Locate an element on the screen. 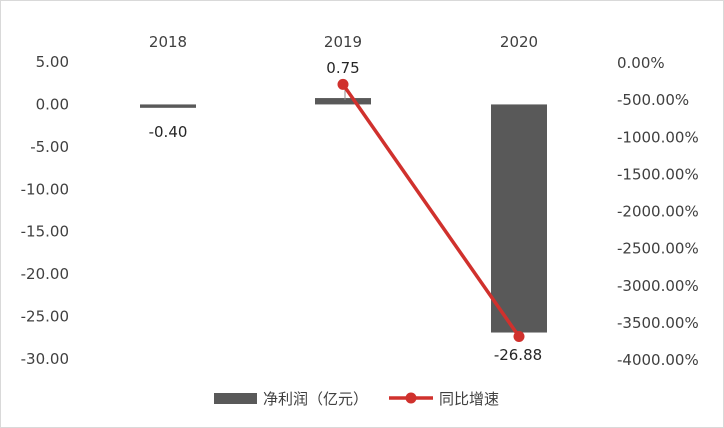 Image resolution: width=724 pixels, height=428 pixels. growth-rate-point-2019 is located at coordinates (343, 84).